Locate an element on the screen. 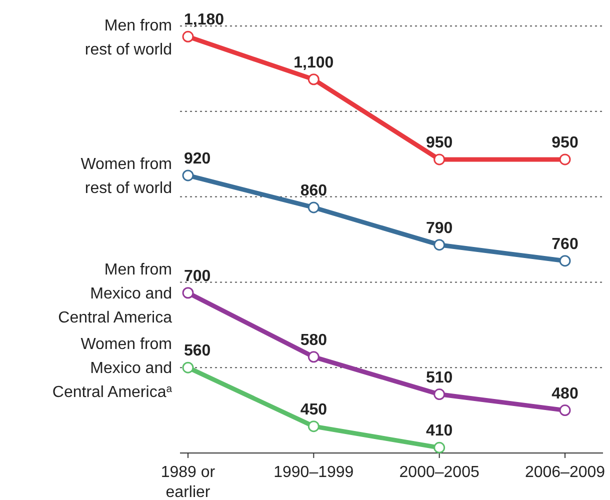 The image size is (610, 500). data-label: 790 is located at coordinates (439, 228).